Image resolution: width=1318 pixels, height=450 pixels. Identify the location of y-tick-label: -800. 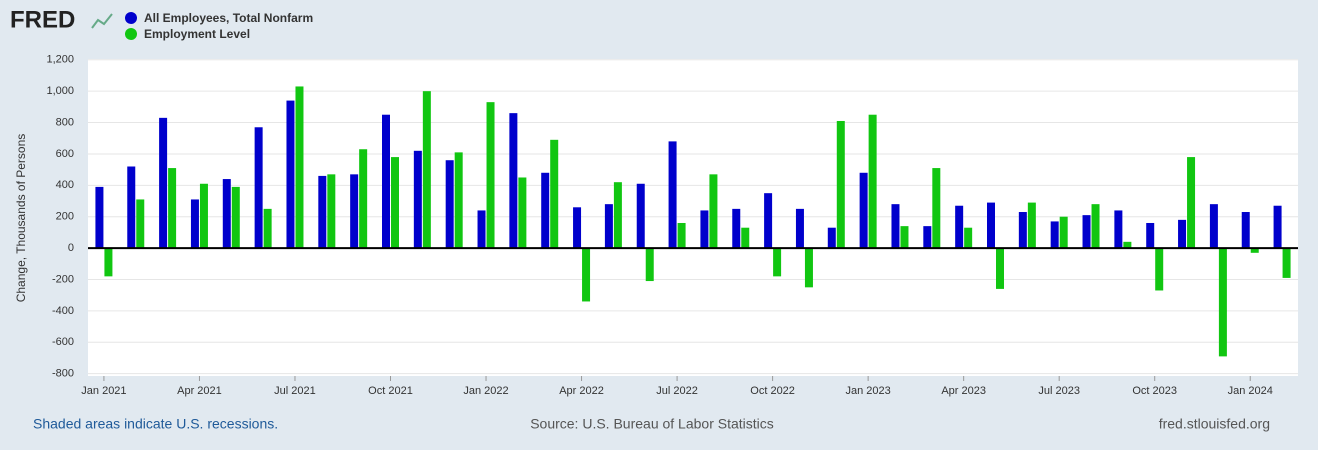
(63, 374).